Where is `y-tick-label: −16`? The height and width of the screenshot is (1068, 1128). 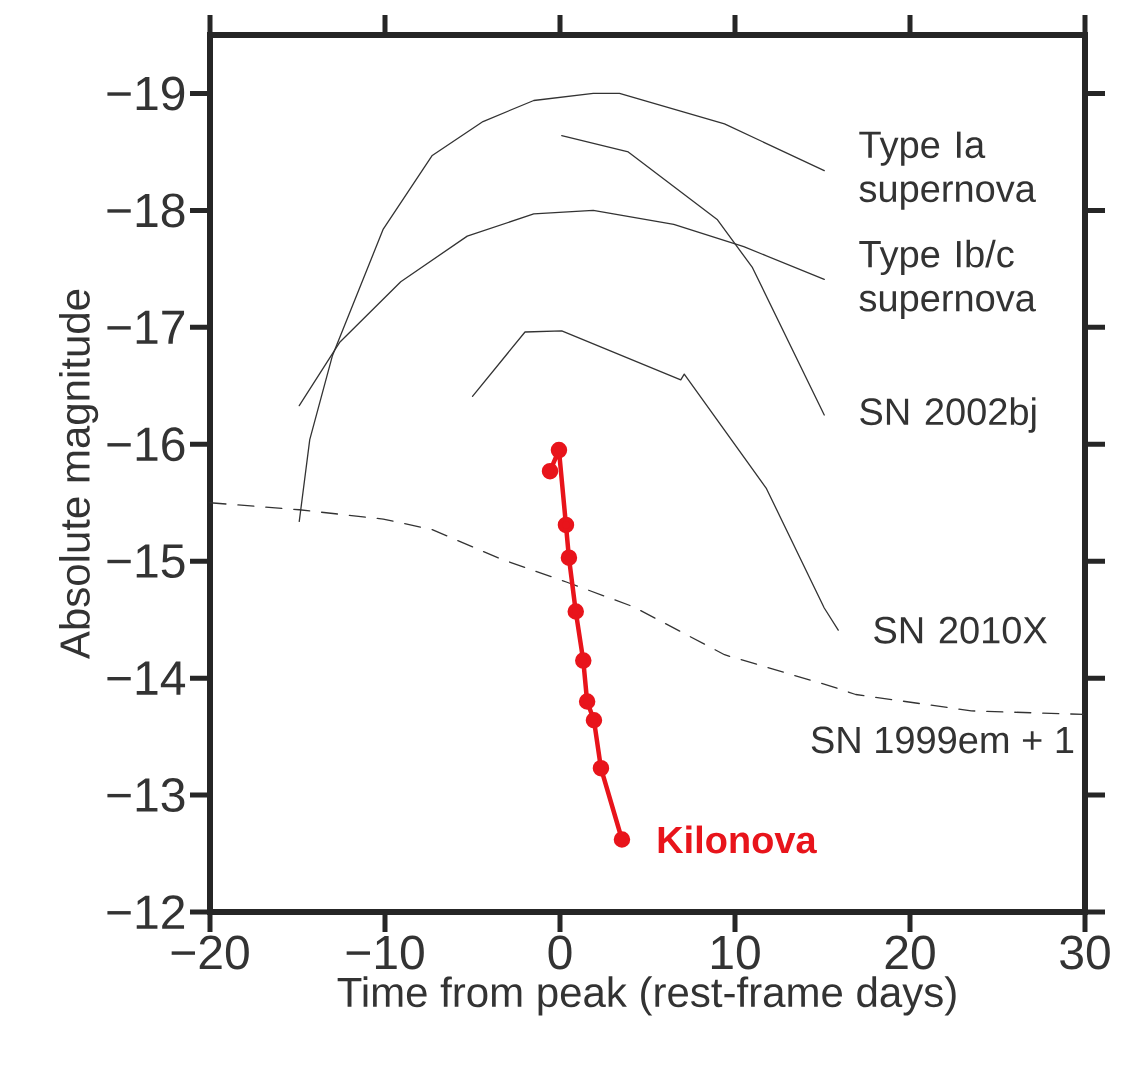 y-tick-label: −16 is located at coordinates (146, 444).